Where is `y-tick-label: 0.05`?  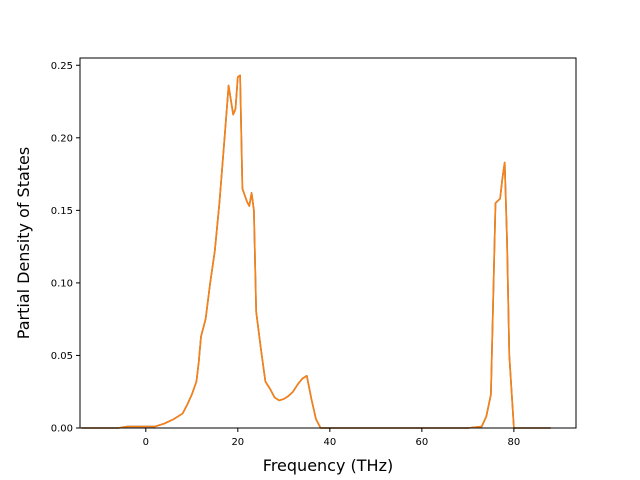
y-tick-label: 0.05 is located at coordinates (62, 356).